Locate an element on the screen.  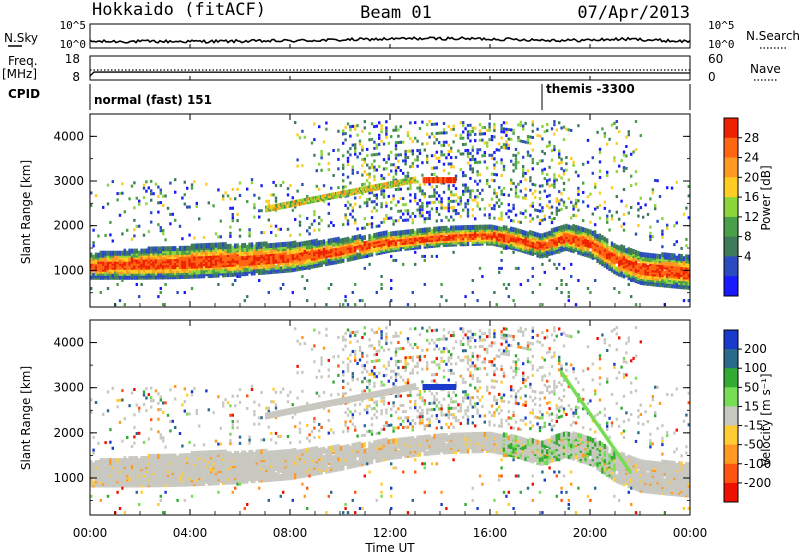
colorbar-tick-label: 20 is located at coordinates (751, 177).